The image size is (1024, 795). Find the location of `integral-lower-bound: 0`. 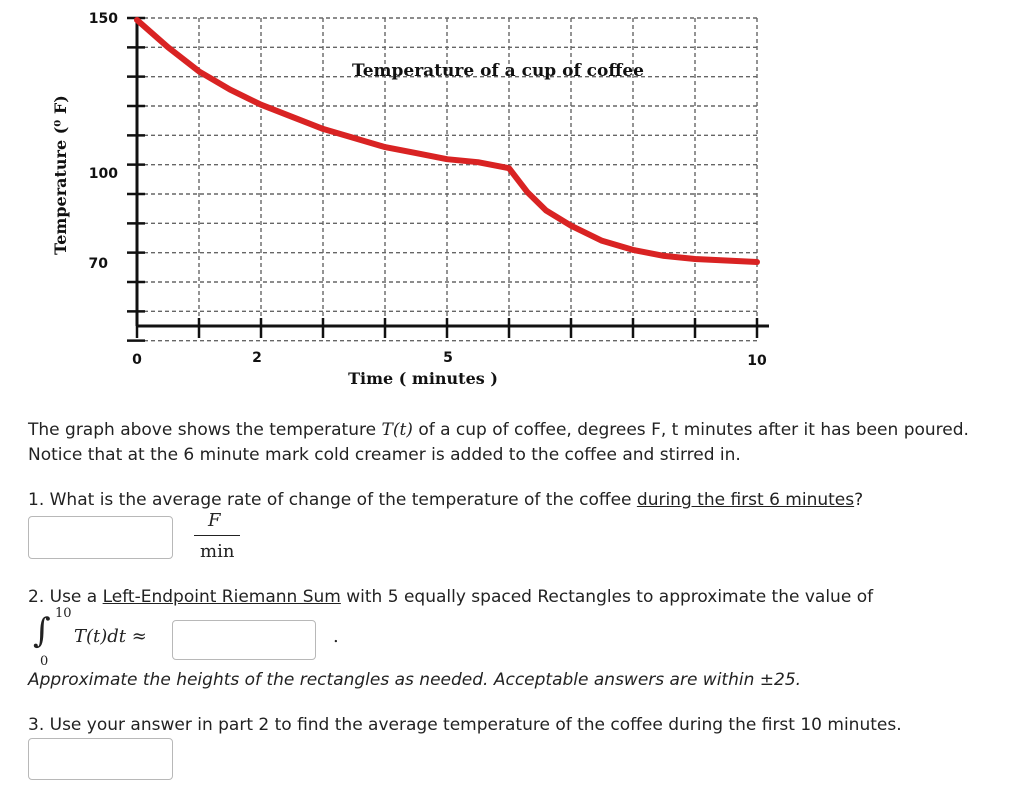

integral-lower-bound: 0 is located at coordinates (44, 661).